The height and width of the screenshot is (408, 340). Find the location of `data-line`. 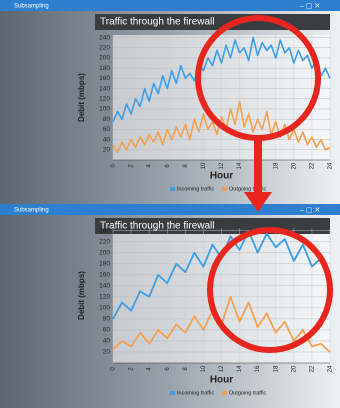

data-line is located at coordinates (221, 79).